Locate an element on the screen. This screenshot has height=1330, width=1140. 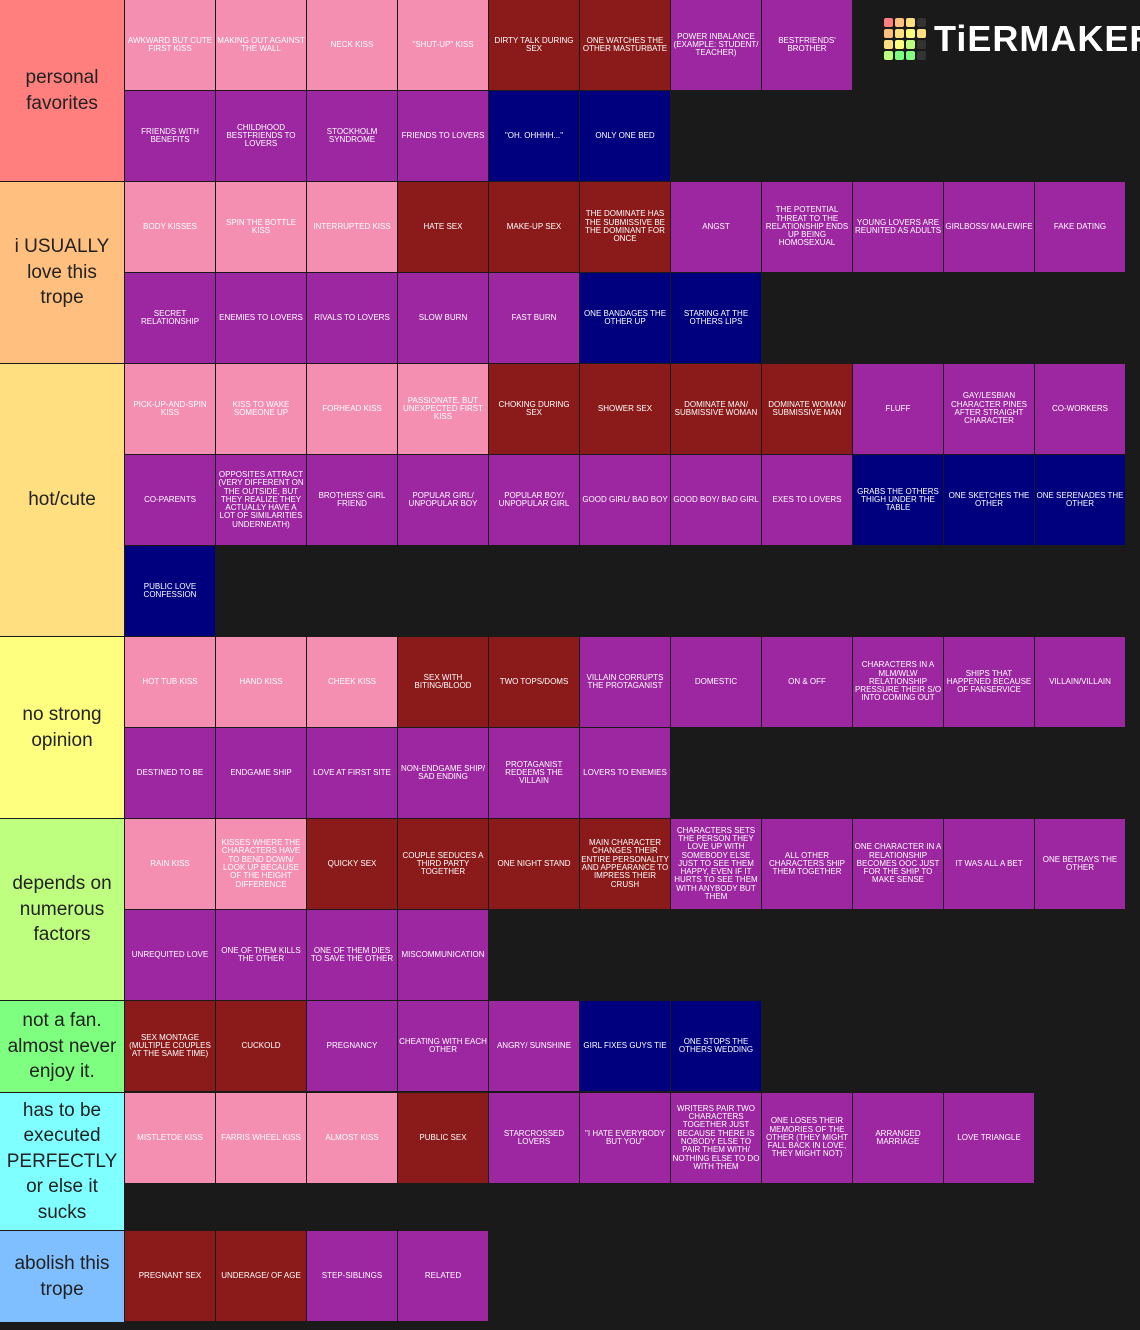
tier-label: hot/cute is located at coordinates (62, 500).